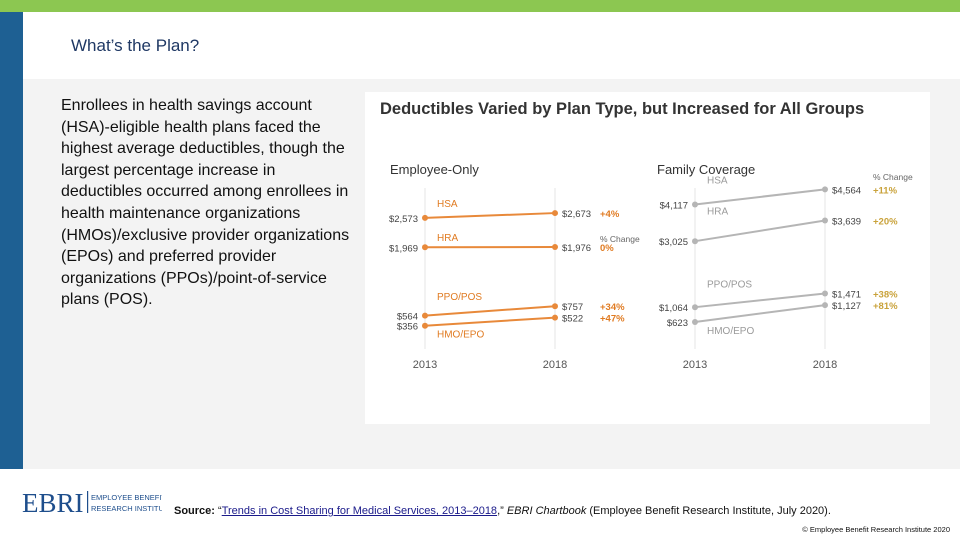  Describe the element at coordinates (760, 231) in the screenshot. I see `series-line-hra` at that location.